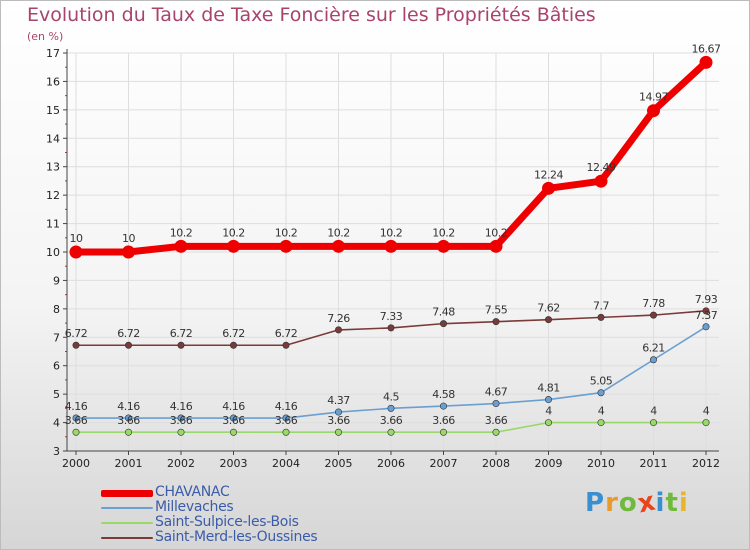 The height and width of the screenshot is (550, 750). I want to click on data-label: 14.97, so click(653, 97).